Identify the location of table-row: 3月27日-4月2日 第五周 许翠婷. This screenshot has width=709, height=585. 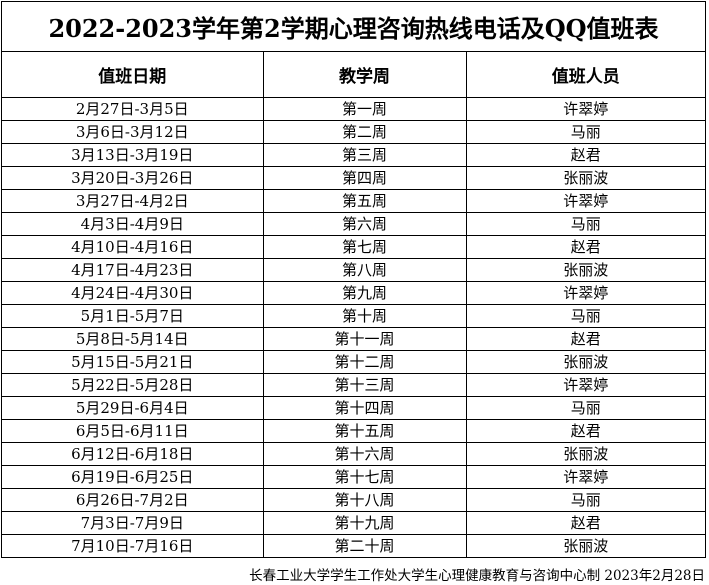
(353, 201).